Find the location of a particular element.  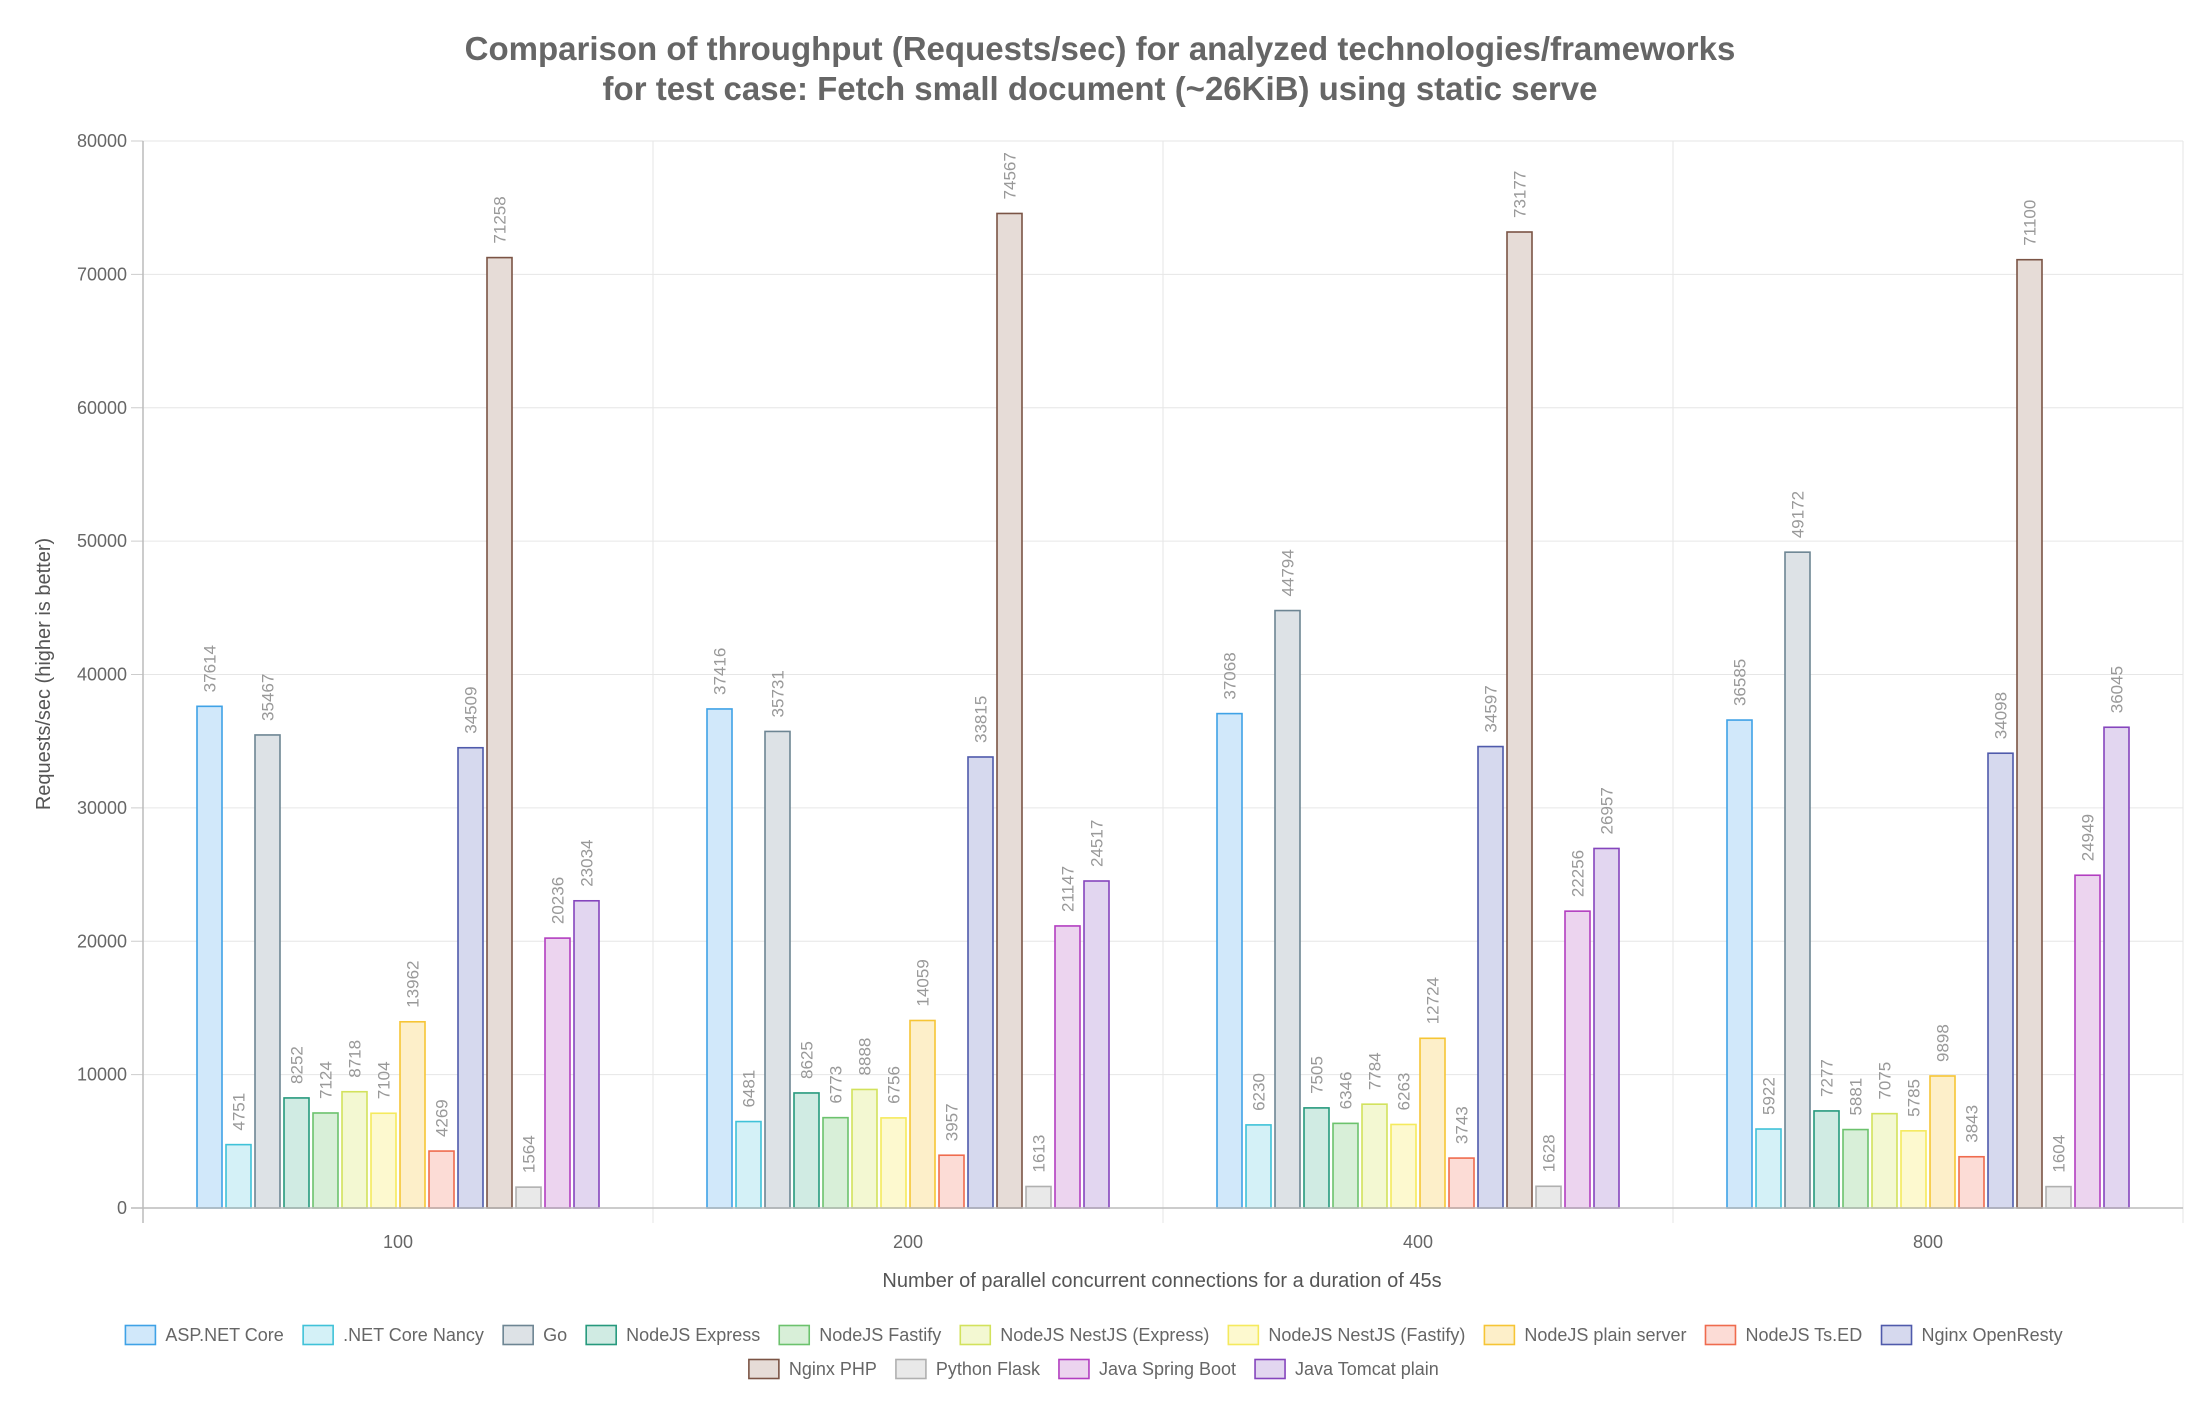

bar-value-label: 34509 is located at coordinates (471, 709).